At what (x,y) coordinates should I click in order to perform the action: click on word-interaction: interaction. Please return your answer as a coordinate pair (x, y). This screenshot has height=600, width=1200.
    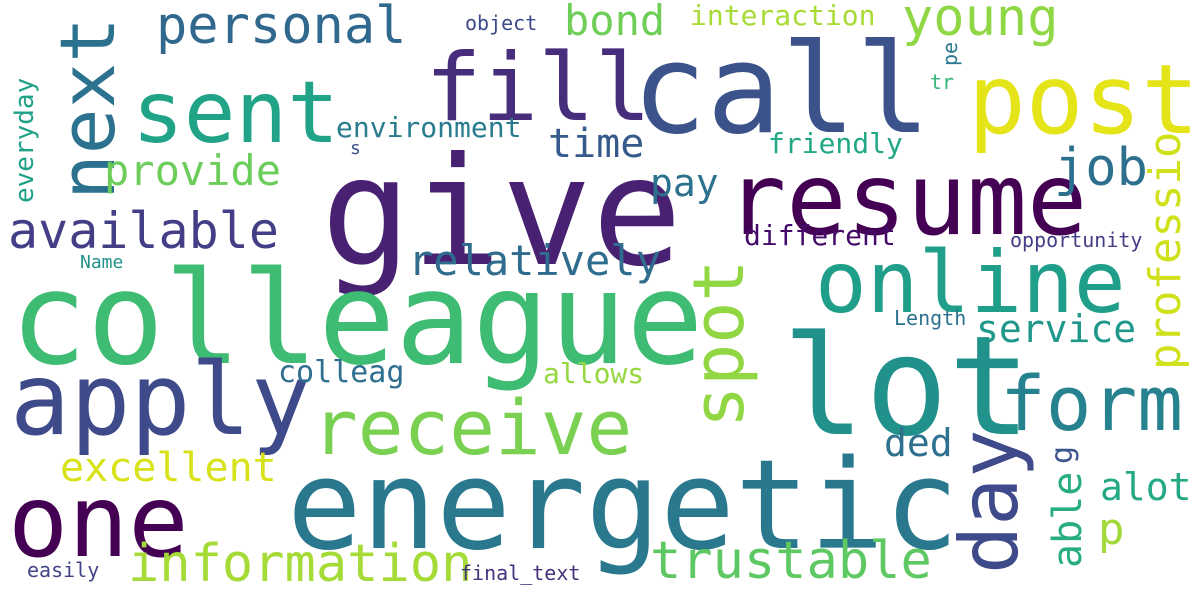
    Looking at the image, I should click on (783, 16).